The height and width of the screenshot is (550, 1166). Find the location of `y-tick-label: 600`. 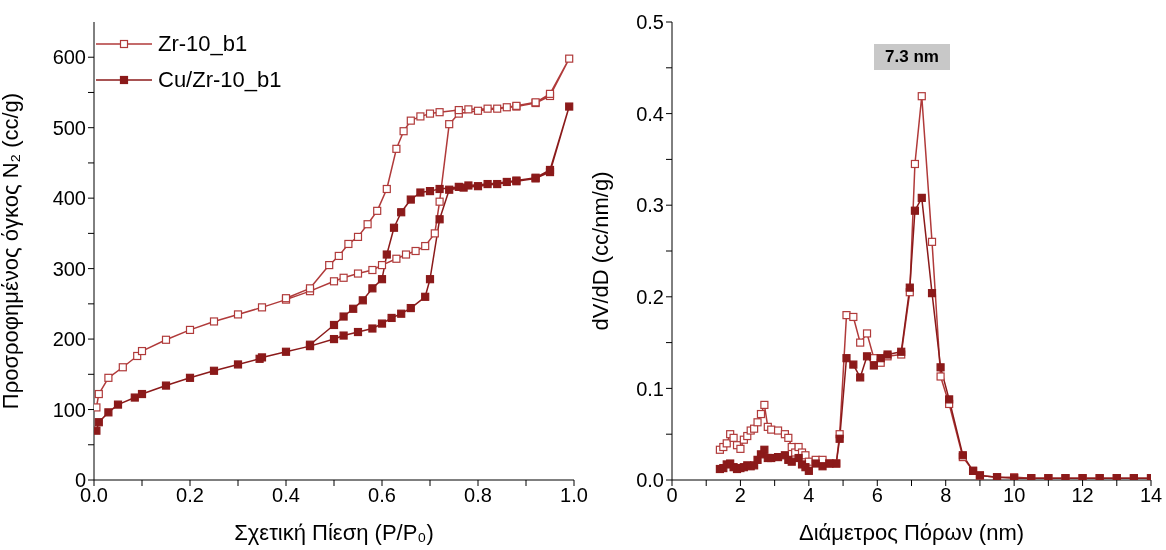

y-tick-label: 600 is located at coordinates (69, 57).